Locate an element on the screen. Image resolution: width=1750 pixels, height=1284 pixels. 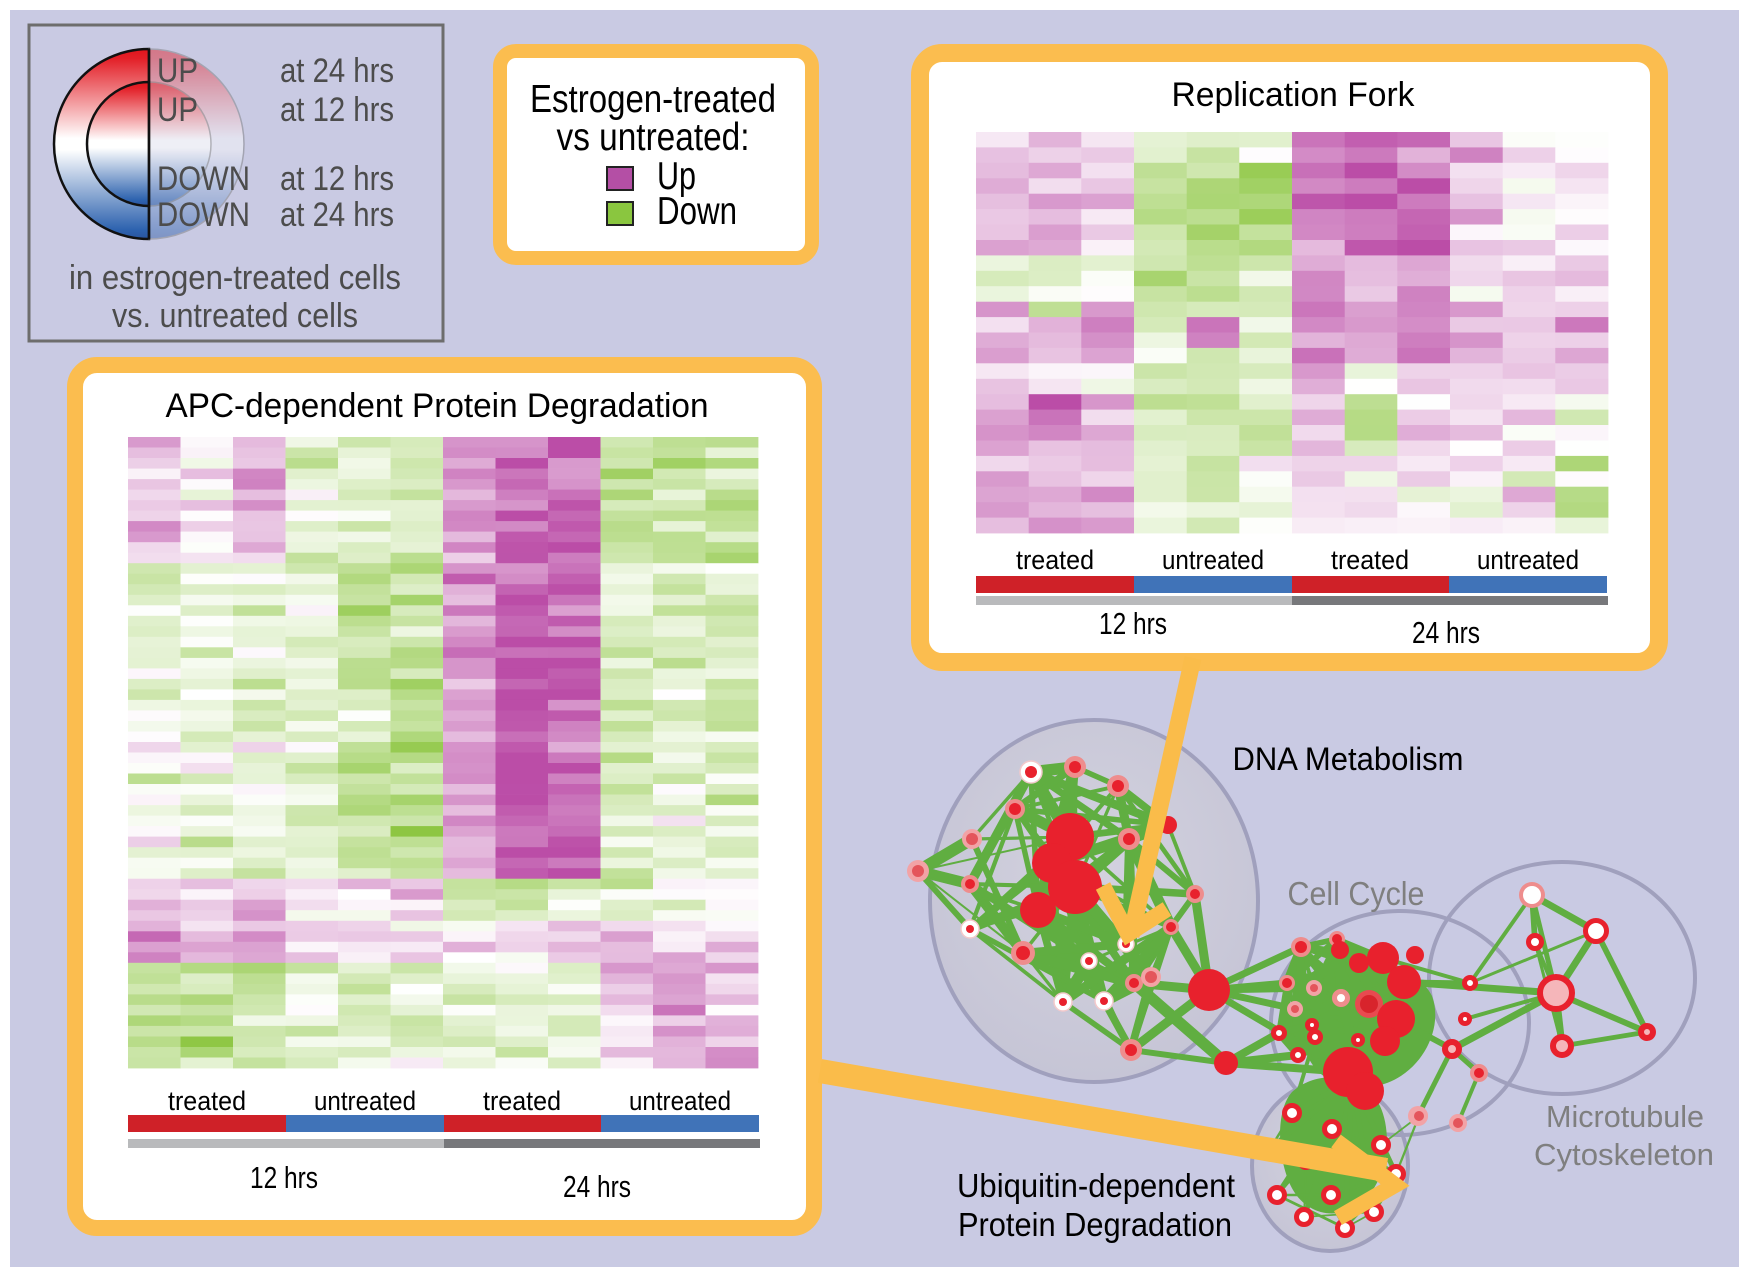
svg-text: Estrogen-treated is located at coordinates (653, 99).